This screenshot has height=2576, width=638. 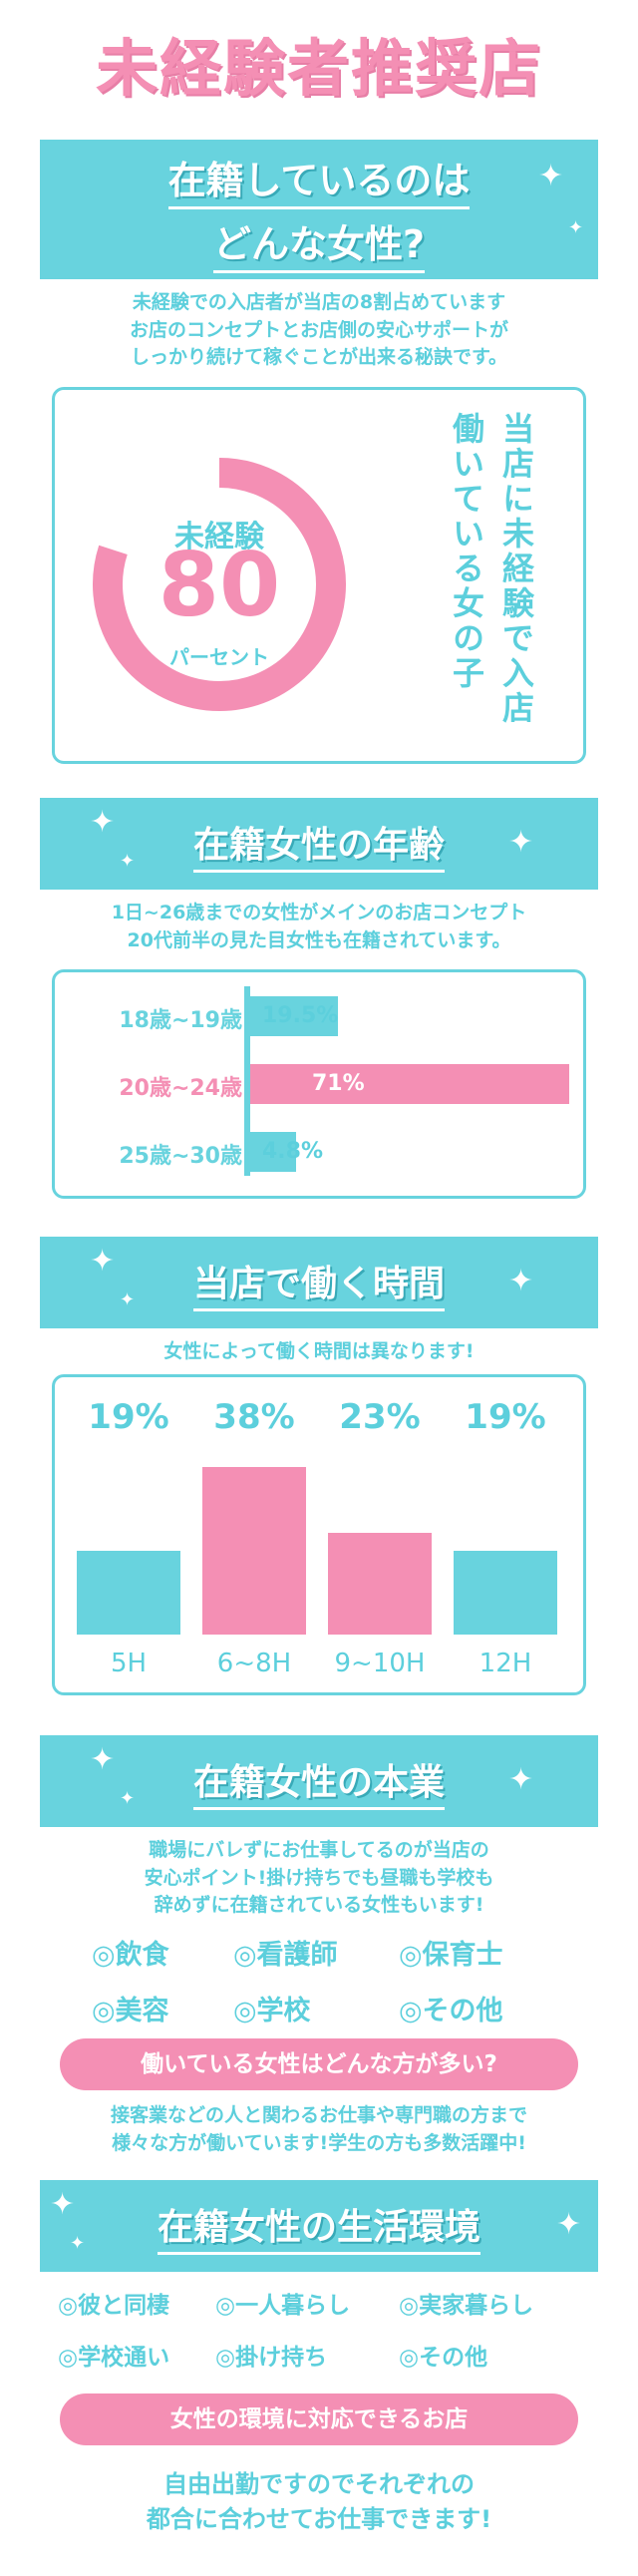 What do you see at coordinates (293, 1151) in the screenshot?
I see `age-bar-value: 4.8%` at bounding box center [293, 1151].